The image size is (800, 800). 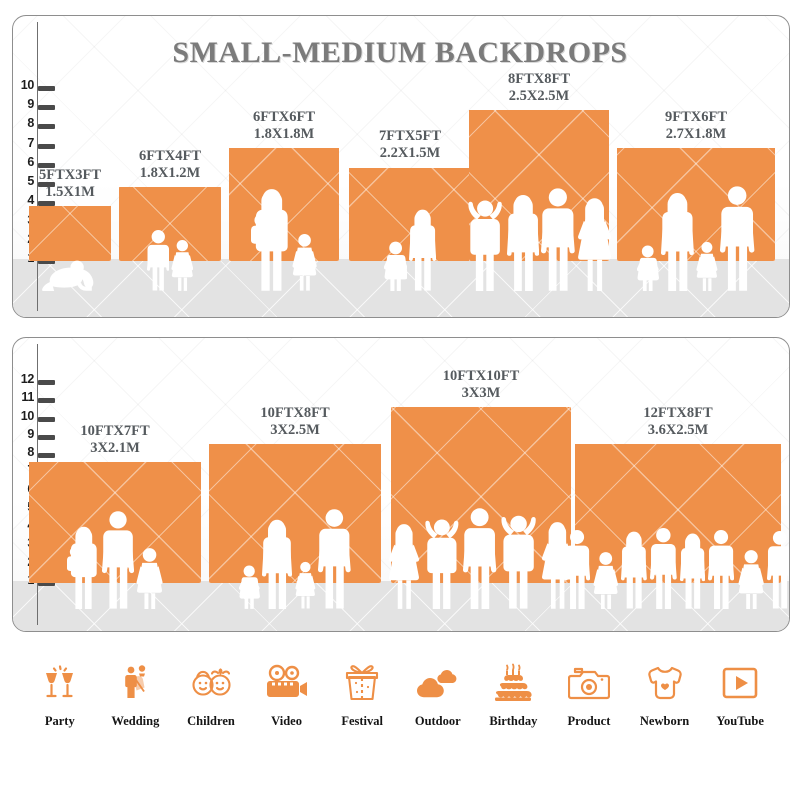 I want to click on usage-item-party: Party, so click(x=60, y=694).